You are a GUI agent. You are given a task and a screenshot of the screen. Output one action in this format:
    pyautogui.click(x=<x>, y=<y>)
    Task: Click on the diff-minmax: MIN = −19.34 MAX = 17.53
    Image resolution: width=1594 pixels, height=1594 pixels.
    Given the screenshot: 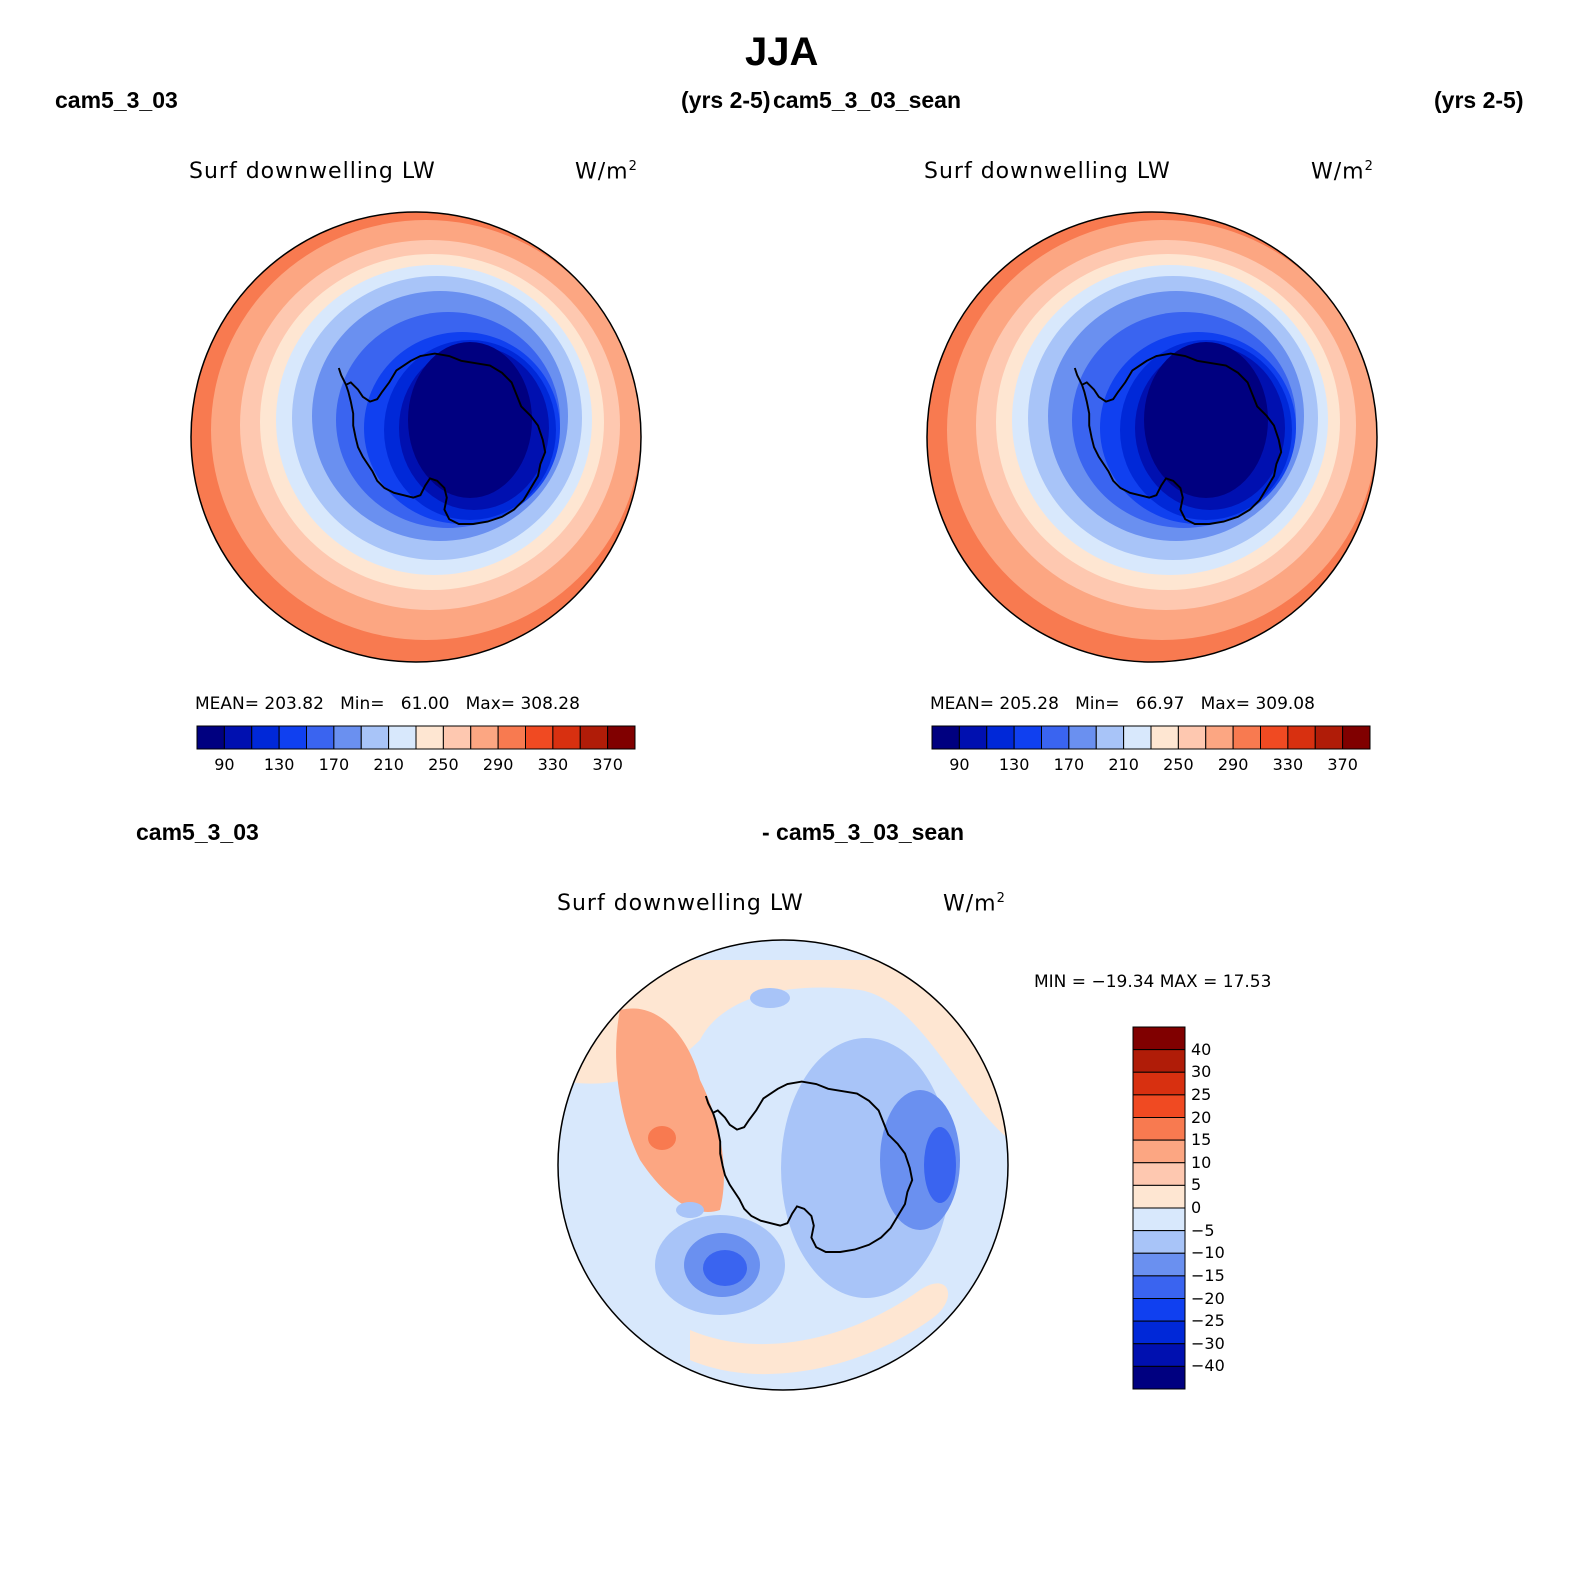 What is the action you would take?
    pyautogui.click(x=1153, y=982)
    